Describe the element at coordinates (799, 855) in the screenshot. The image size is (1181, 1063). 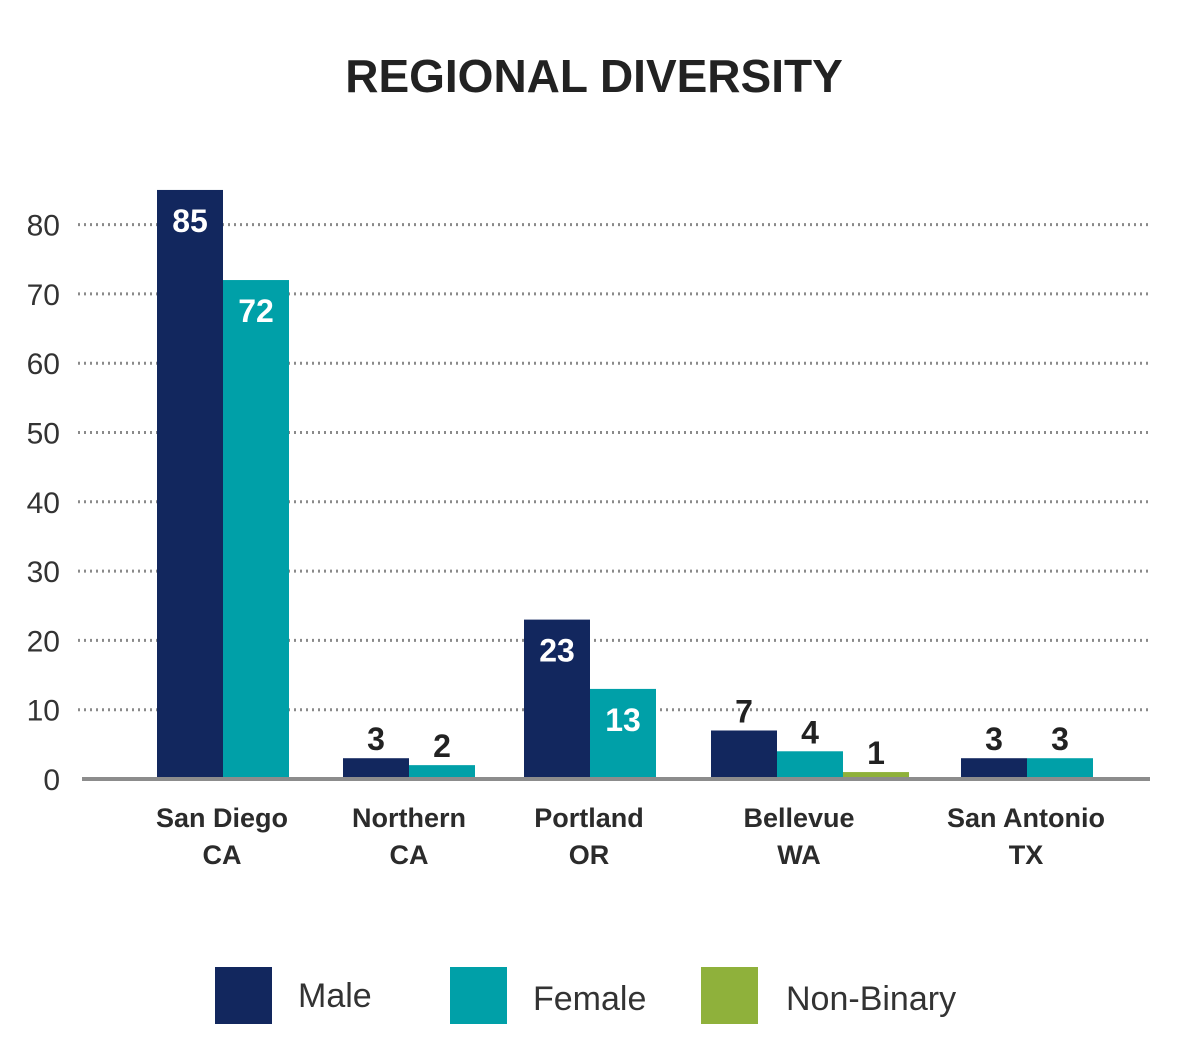
I see `x-category-label-3-1: WA` at that location.